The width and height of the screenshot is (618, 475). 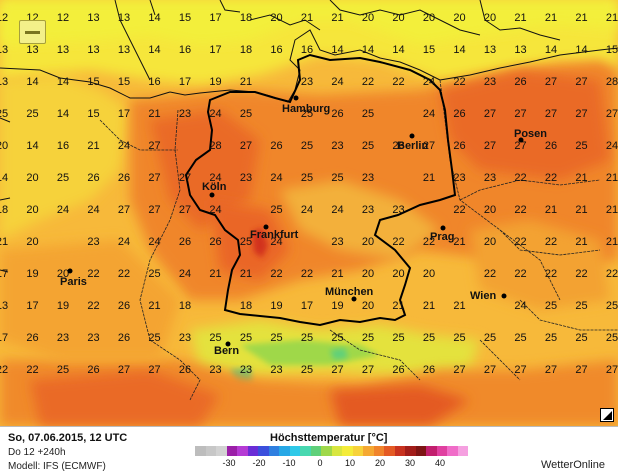 I want to click on city-dot-wien, so click(x=504, y=296).